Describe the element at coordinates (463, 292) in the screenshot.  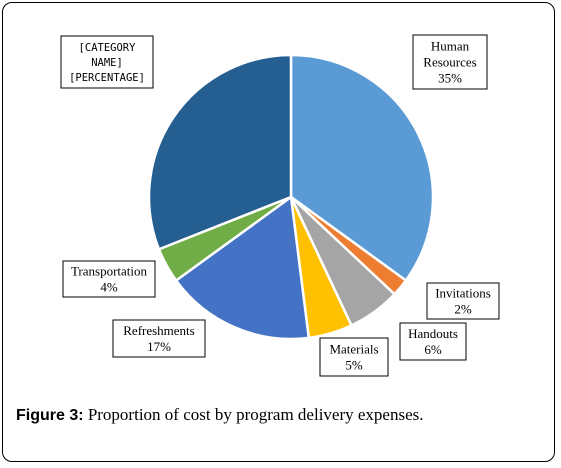
I see `label-text-invitations-0: Invitations` at that location.